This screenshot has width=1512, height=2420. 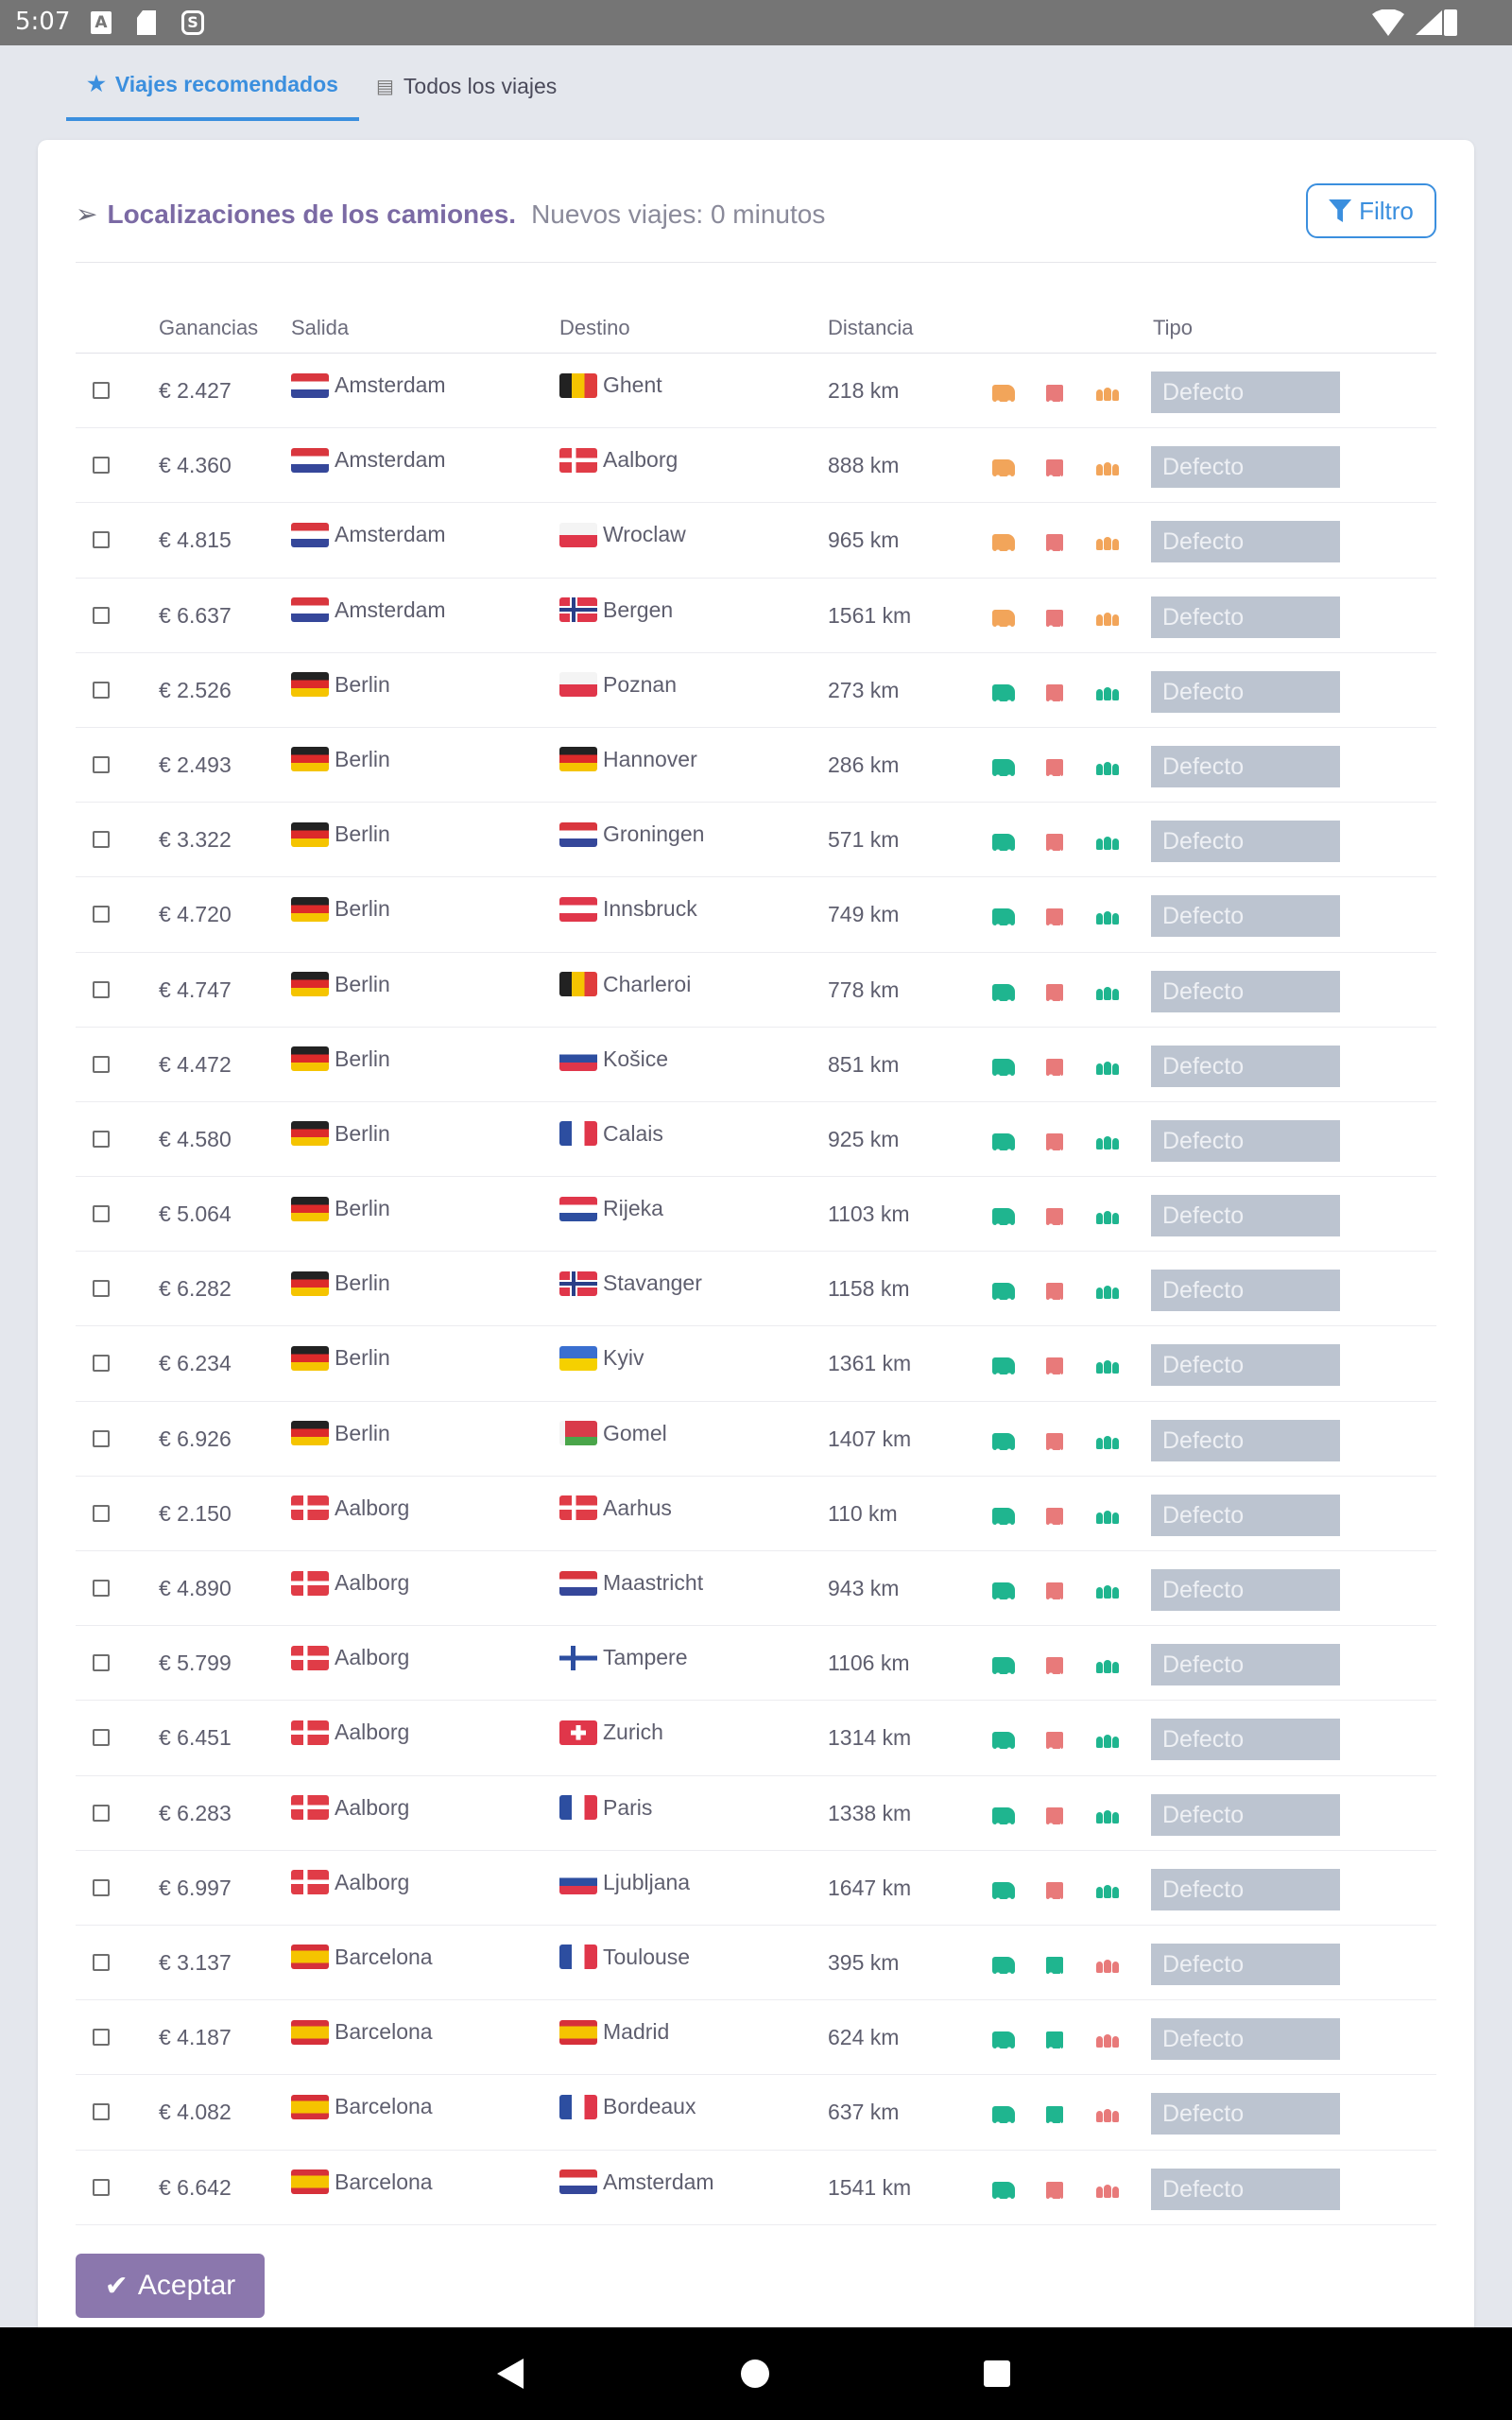 What do you see at coordinates (756, 915) in the screenshot?
I see `table-row: € 4.720 Berlin Innsbruck 749 km Defecto` at bounding box center [756, 915].